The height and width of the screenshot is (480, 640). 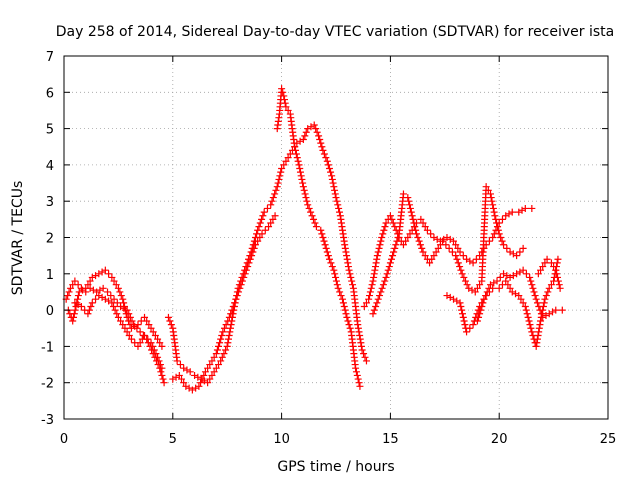 What do you see at coordinates (173, 439) in the screenshot?
I see `x-tick-label: 5` at bounding box center [173, 439].